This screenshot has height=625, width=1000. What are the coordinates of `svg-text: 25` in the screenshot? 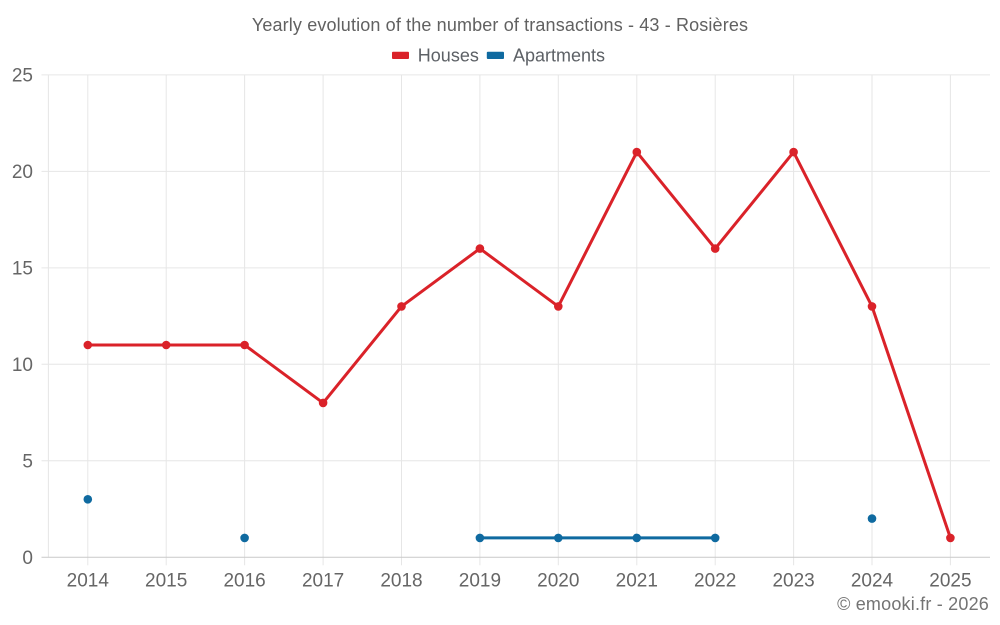 It's located at (22, 76).